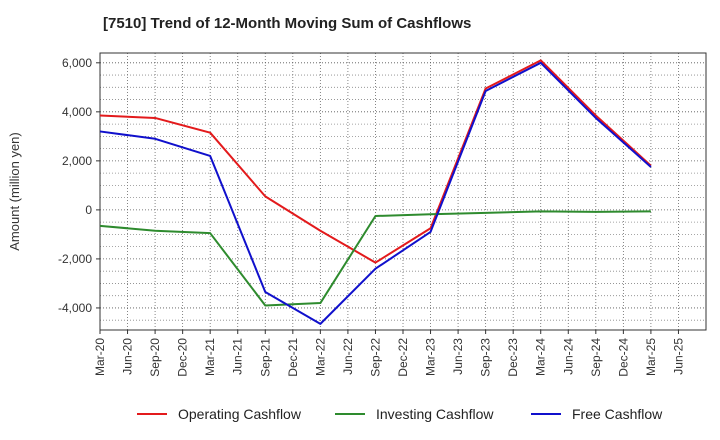 Image resolution: width=720 pixels, height=440 pixels. I want to click on y-tick-label: 0, so click(88, 210).